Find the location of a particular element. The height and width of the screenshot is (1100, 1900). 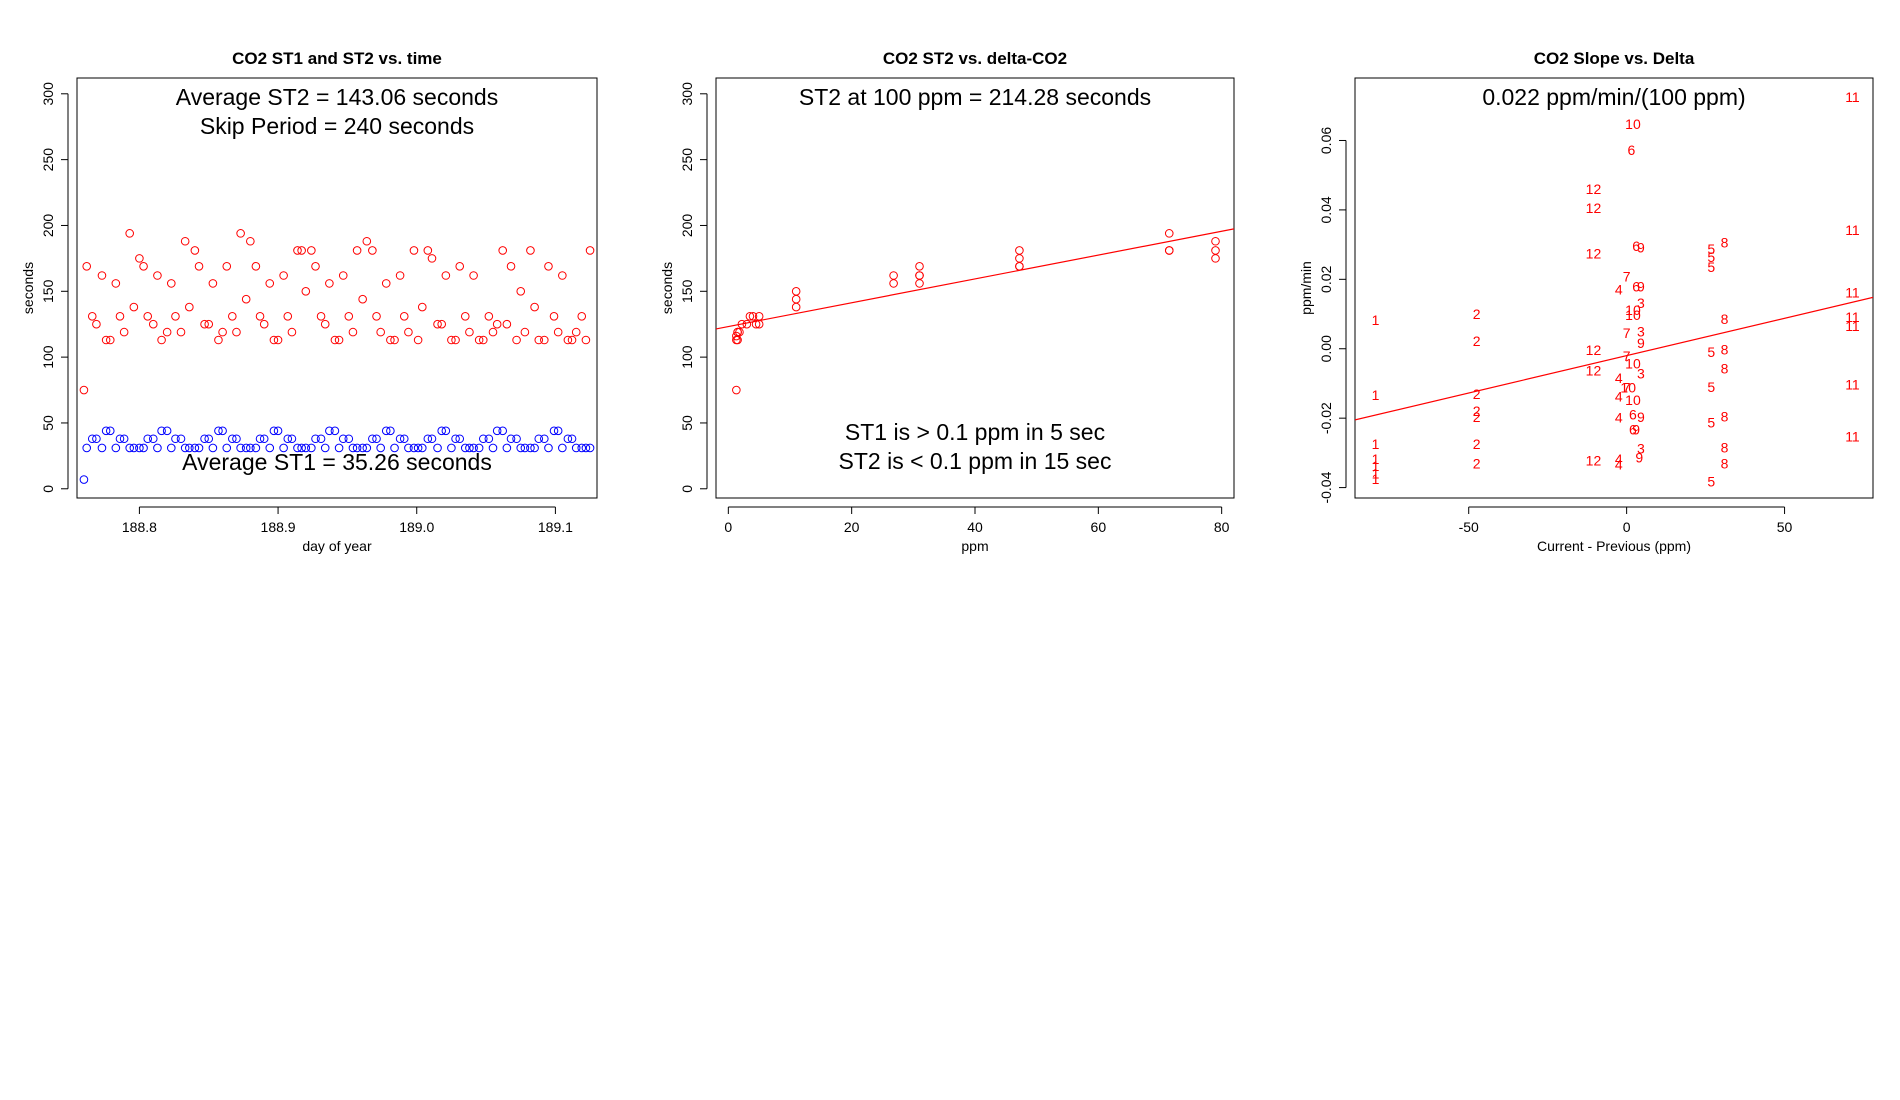

data-point-label: 2 is located at coordinates (1477, 394).